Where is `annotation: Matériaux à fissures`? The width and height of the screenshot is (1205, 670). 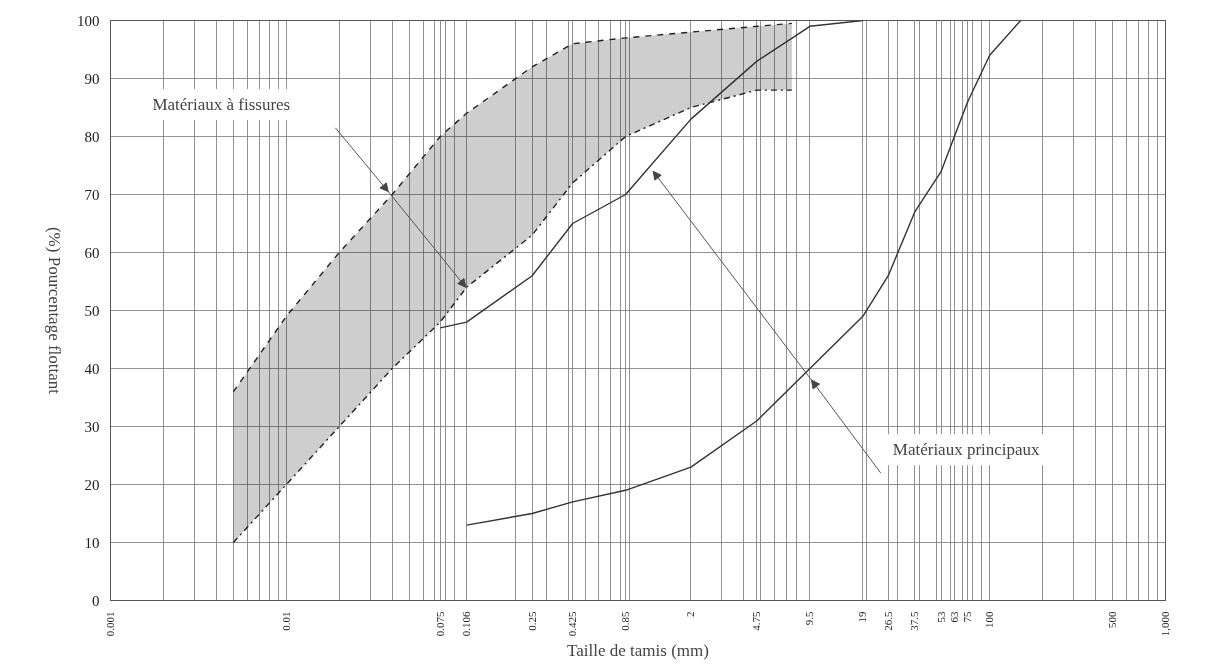
annotation: Matériaux à fissures is located at coordinates (221, 105).